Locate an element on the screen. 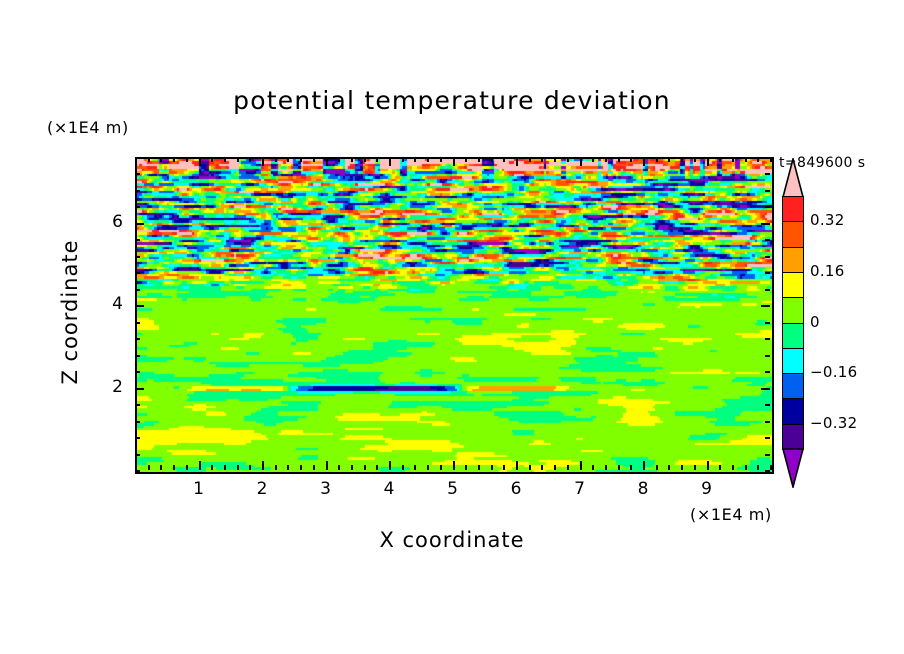 The height and width of the screenshot is (654, 904). colorbar-tick-label: 0 is located at coordinates (815, 321).